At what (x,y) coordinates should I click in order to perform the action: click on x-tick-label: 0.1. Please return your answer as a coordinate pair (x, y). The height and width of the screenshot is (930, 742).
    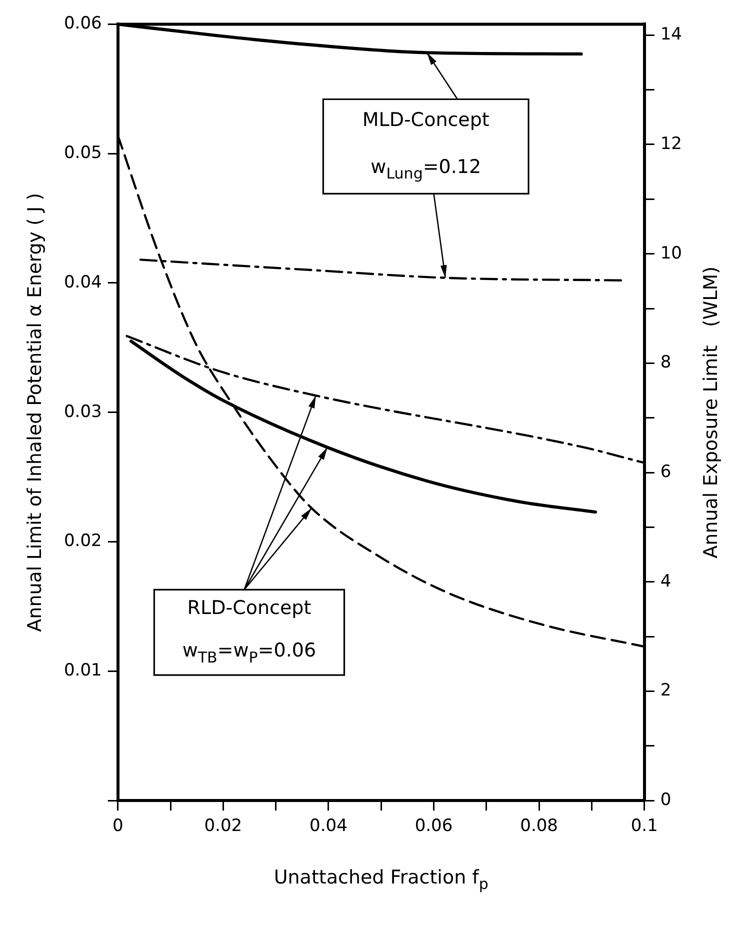
    Looking at the image, I should click on (644, 826).